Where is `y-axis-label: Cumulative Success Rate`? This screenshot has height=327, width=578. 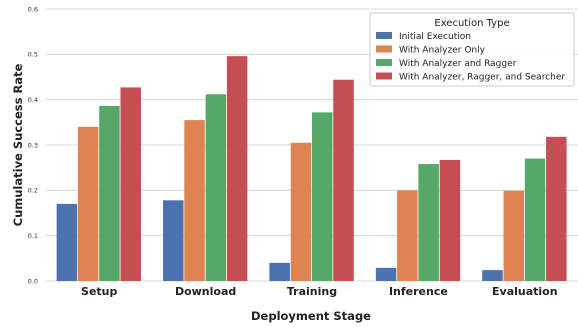
y-axis-label: Cumulative Success Rate is located at coordinates (18, 144).